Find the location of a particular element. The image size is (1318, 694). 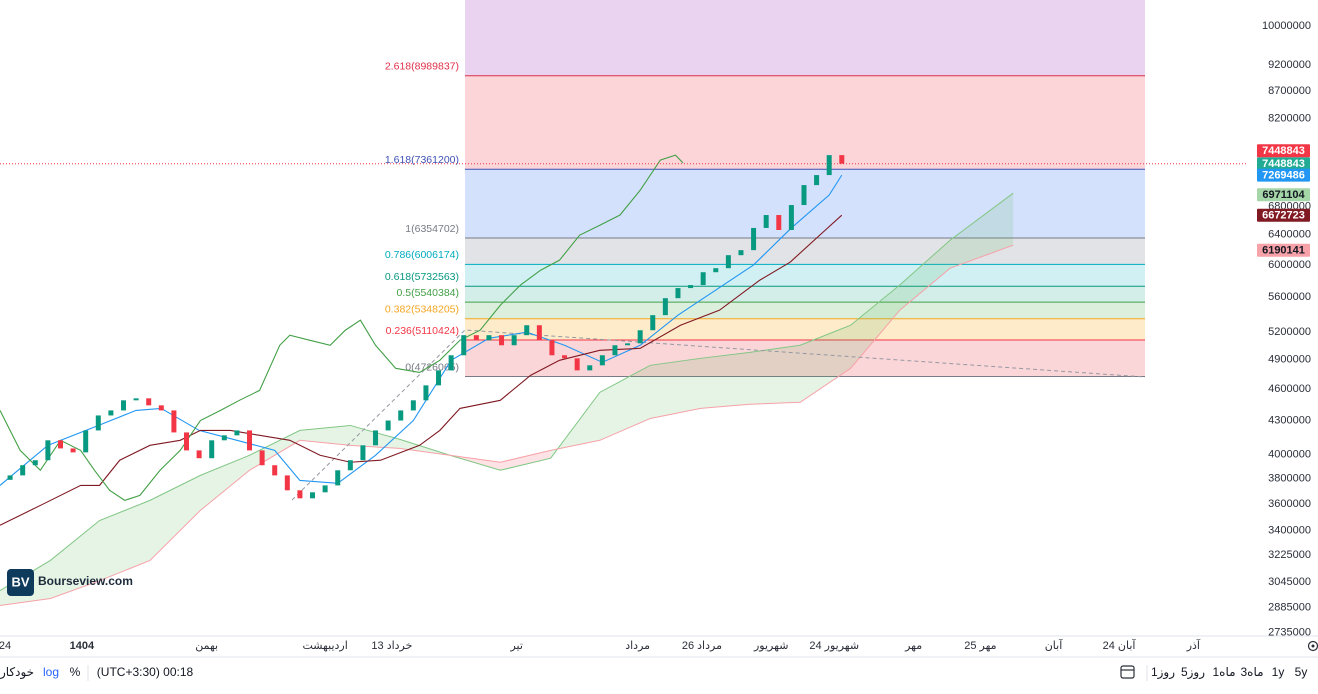

watermark-text: Bourseview.com is located at coordinates (85, 581).